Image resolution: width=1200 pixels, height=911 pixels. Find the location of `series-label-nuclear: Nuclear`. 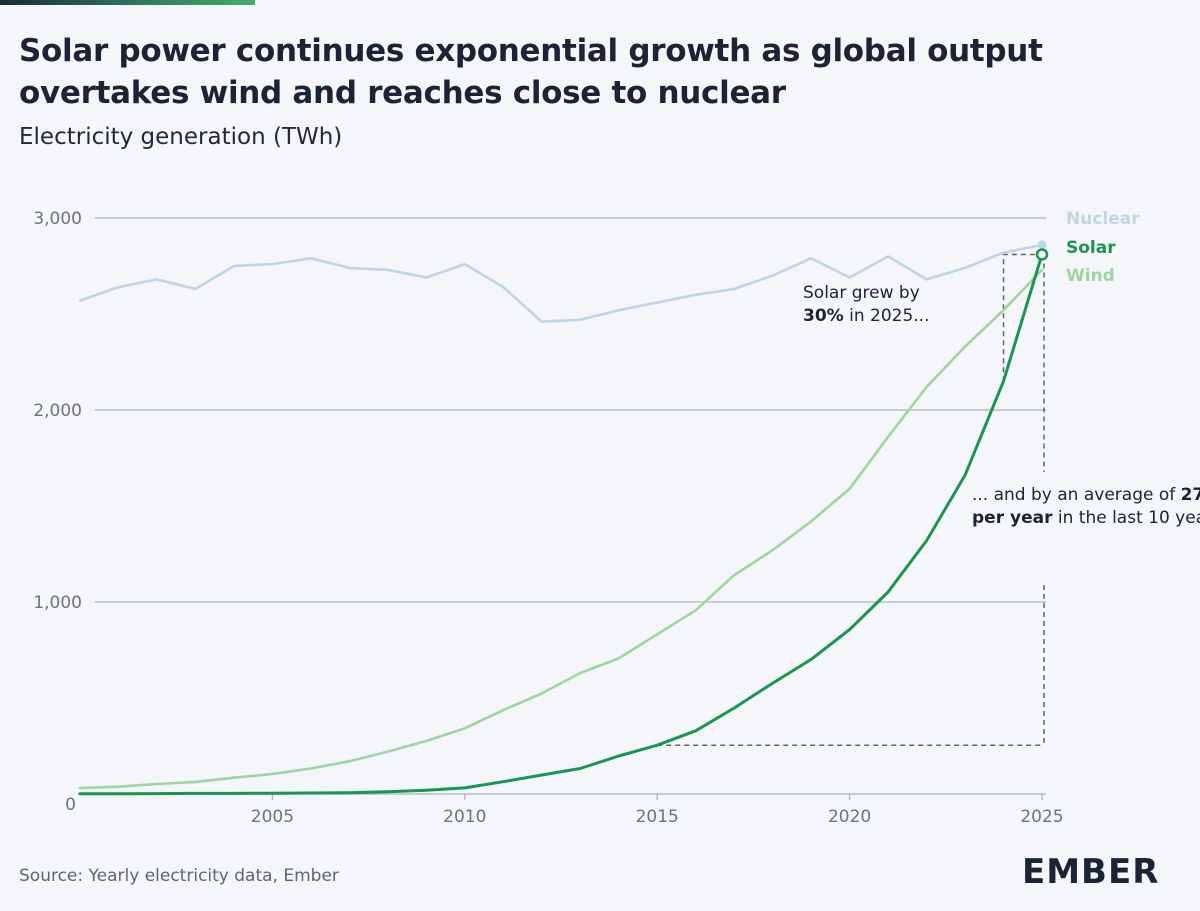

series-label-nuclear: Nuclear is located at coordinates (1103, 219).